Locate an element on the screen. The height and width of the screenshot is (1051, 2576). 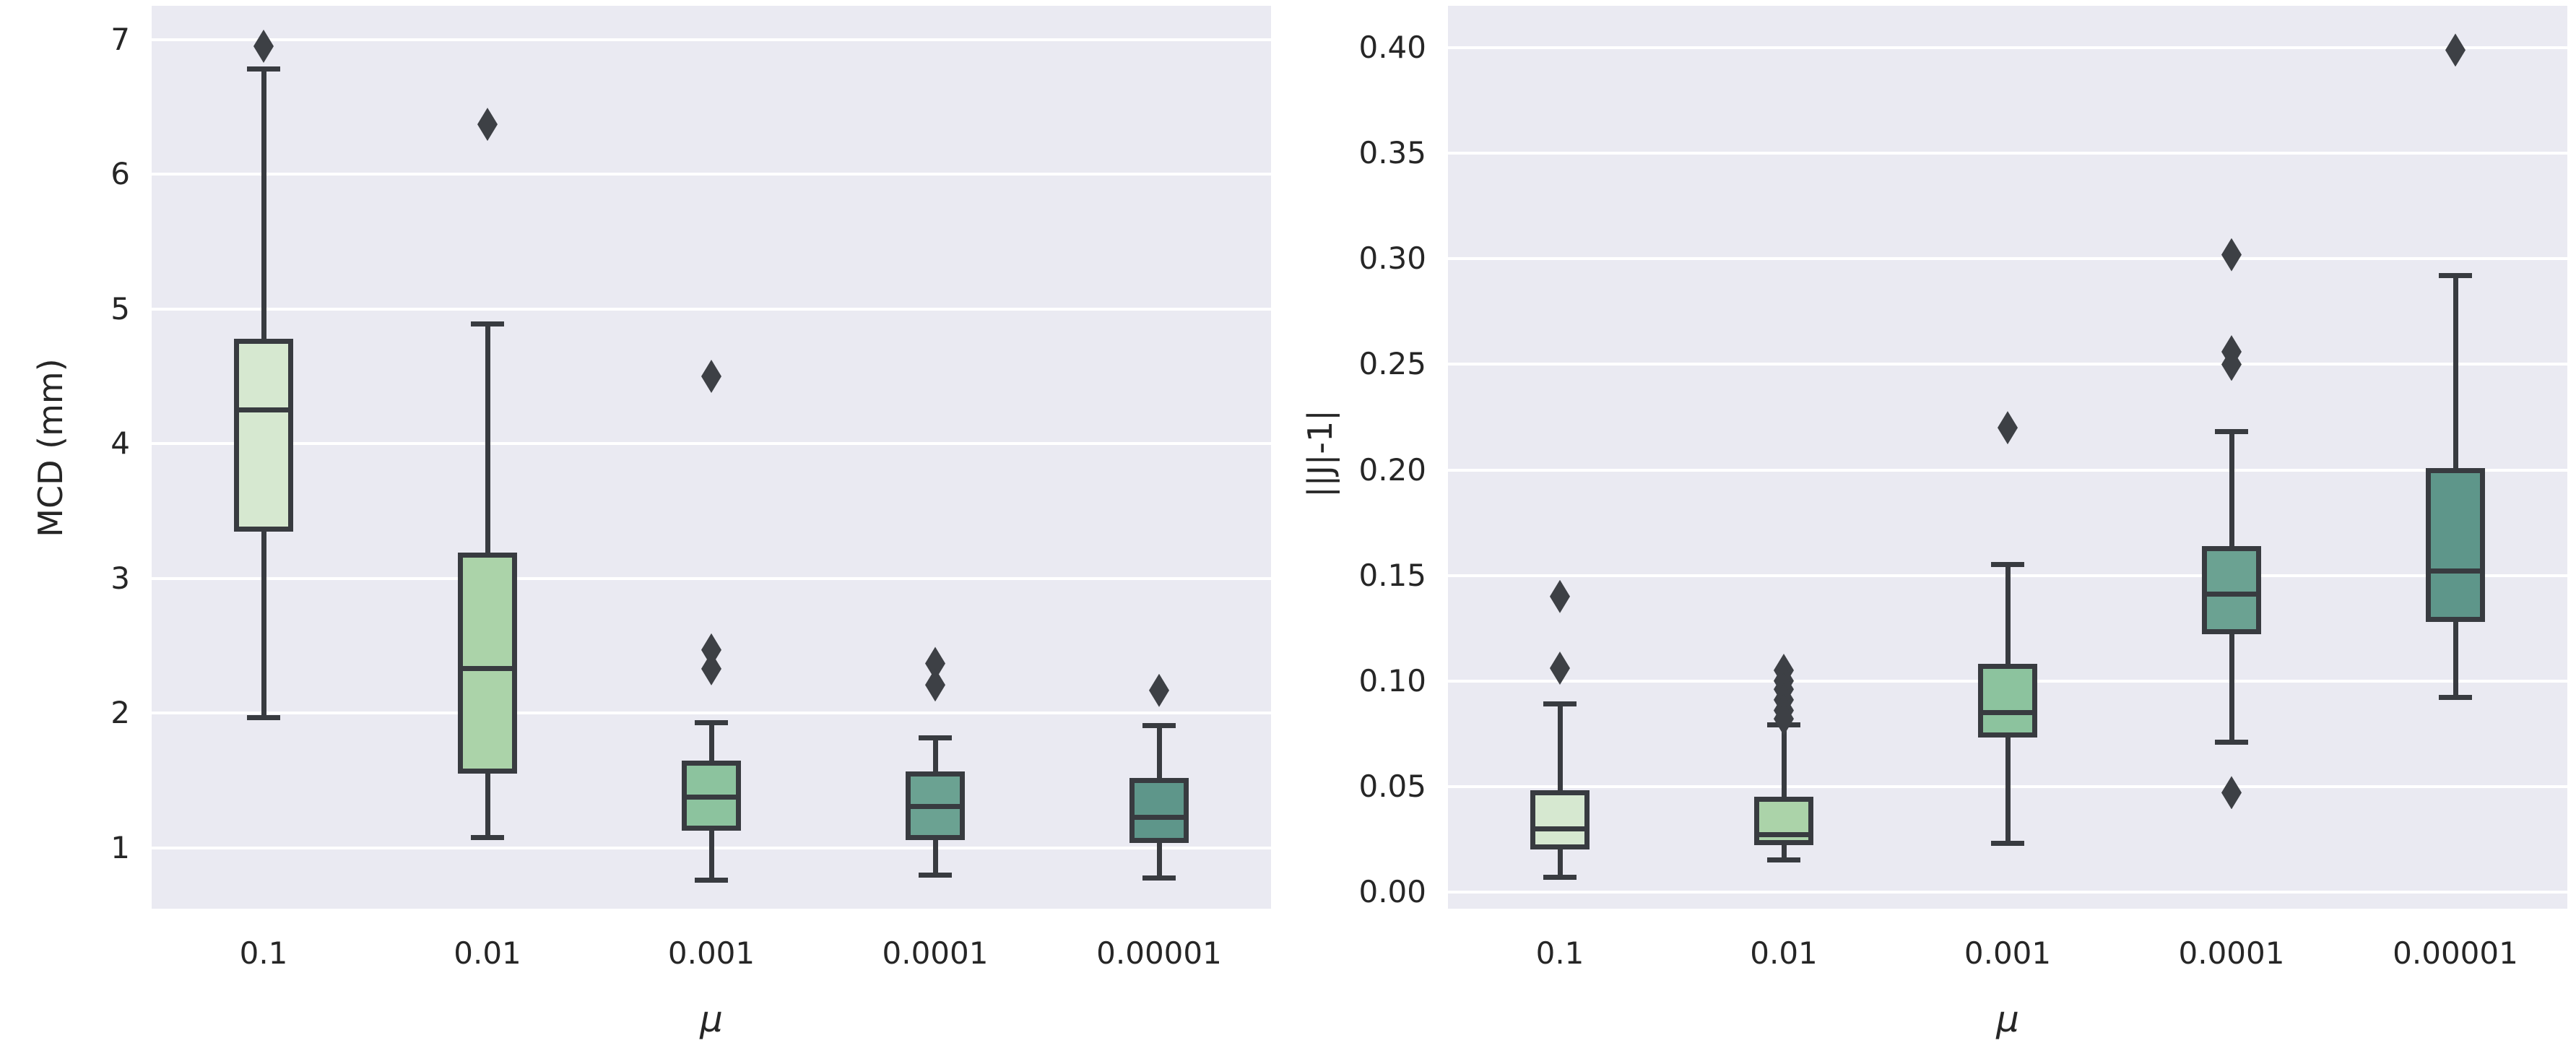
mcd-x-axis-label: μ is located at coordinates (711, 1019).